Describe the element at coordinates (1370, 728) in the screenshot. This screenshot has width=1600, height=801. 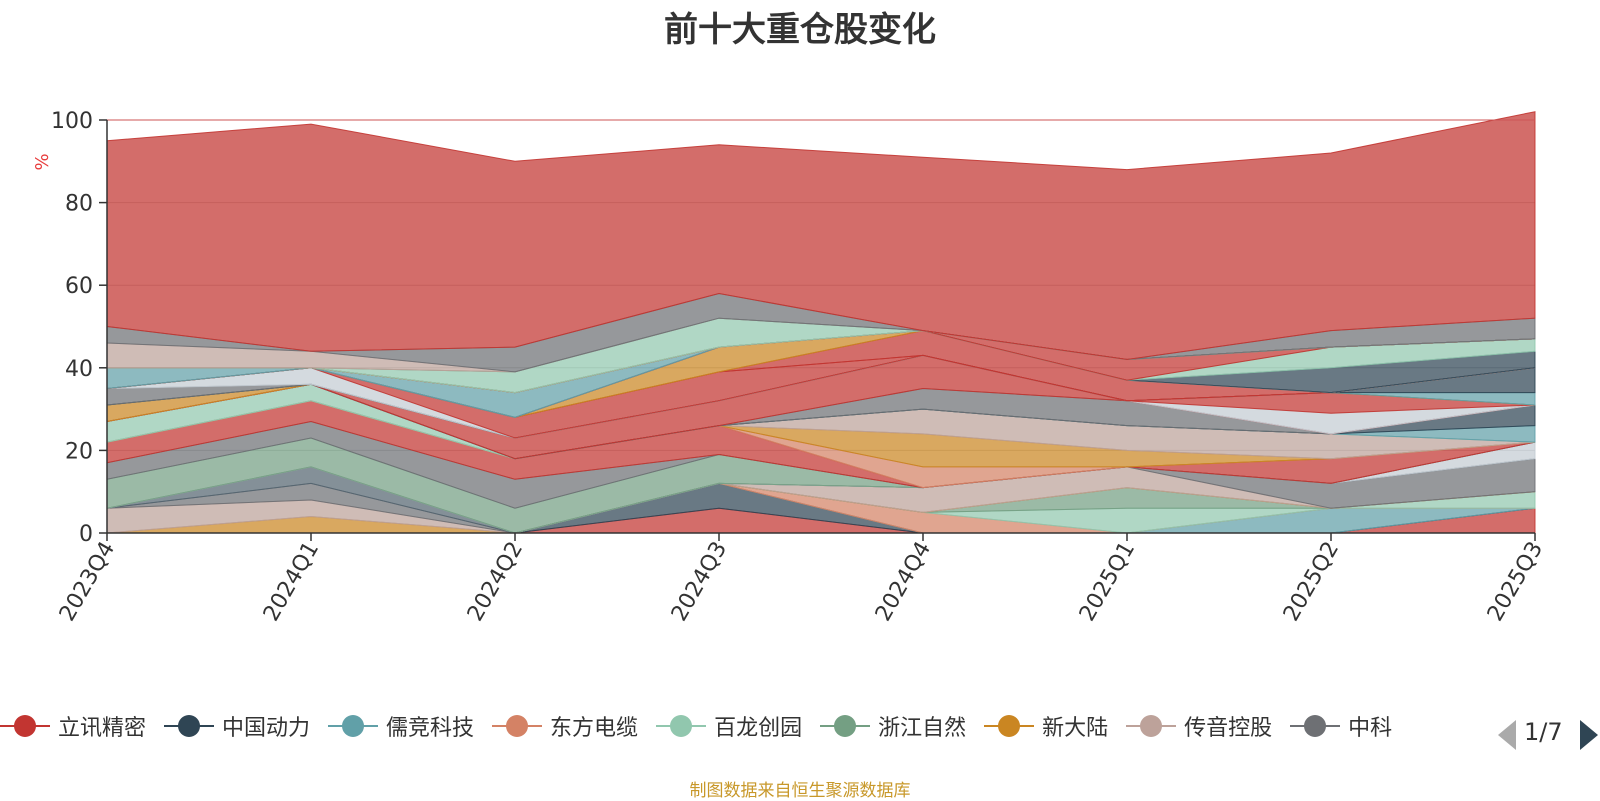
I see `legend-label: 中科` at that location.